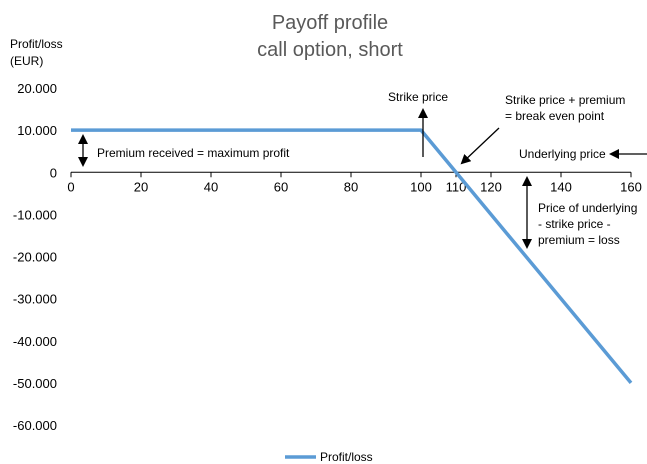 This screenshot has width=647, height=464. I want to click on x-axis: 0 20 40 60 80 100 110 120 140 160, so click(354, 182).